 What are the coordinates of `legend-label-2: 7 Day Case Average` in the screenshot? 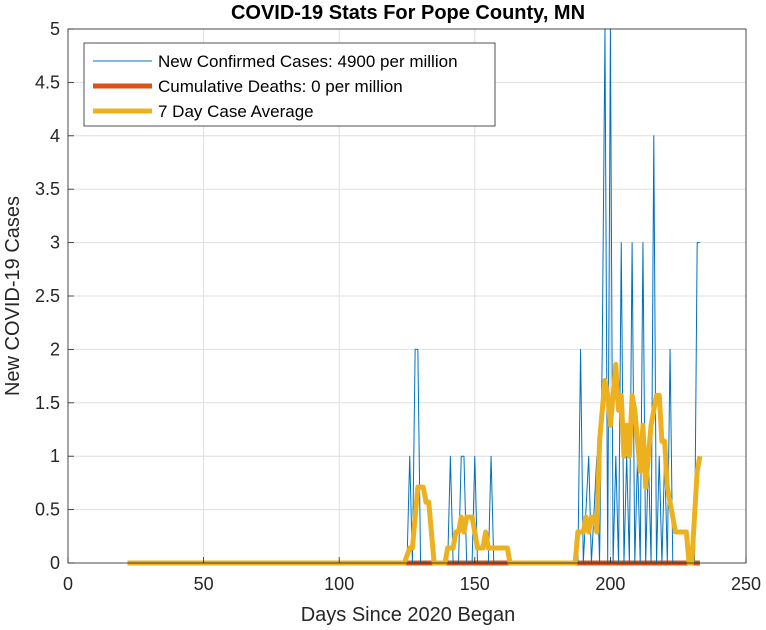 It's located at (236, 111).